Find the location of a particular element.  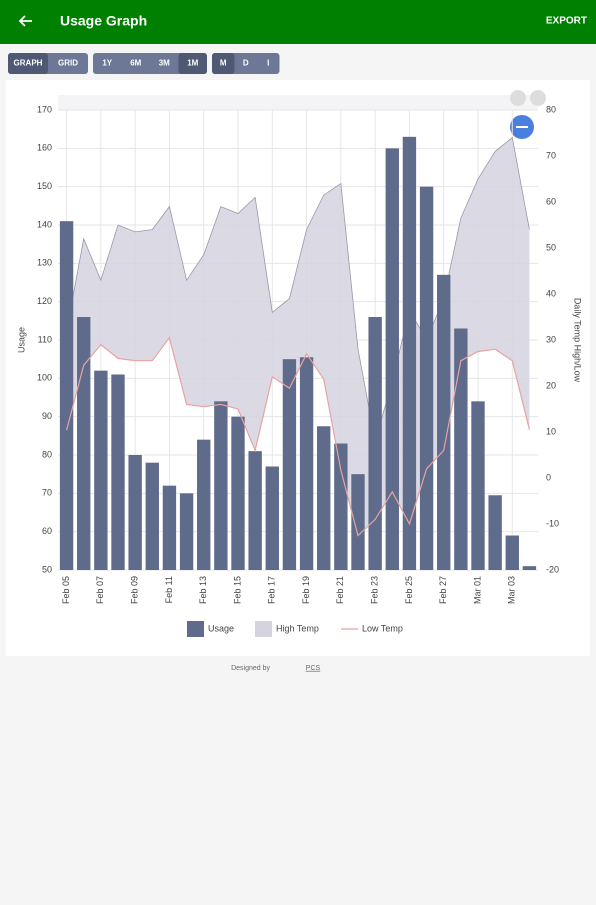

y2-tick-label: -10 is located at coordinates (552, 523).